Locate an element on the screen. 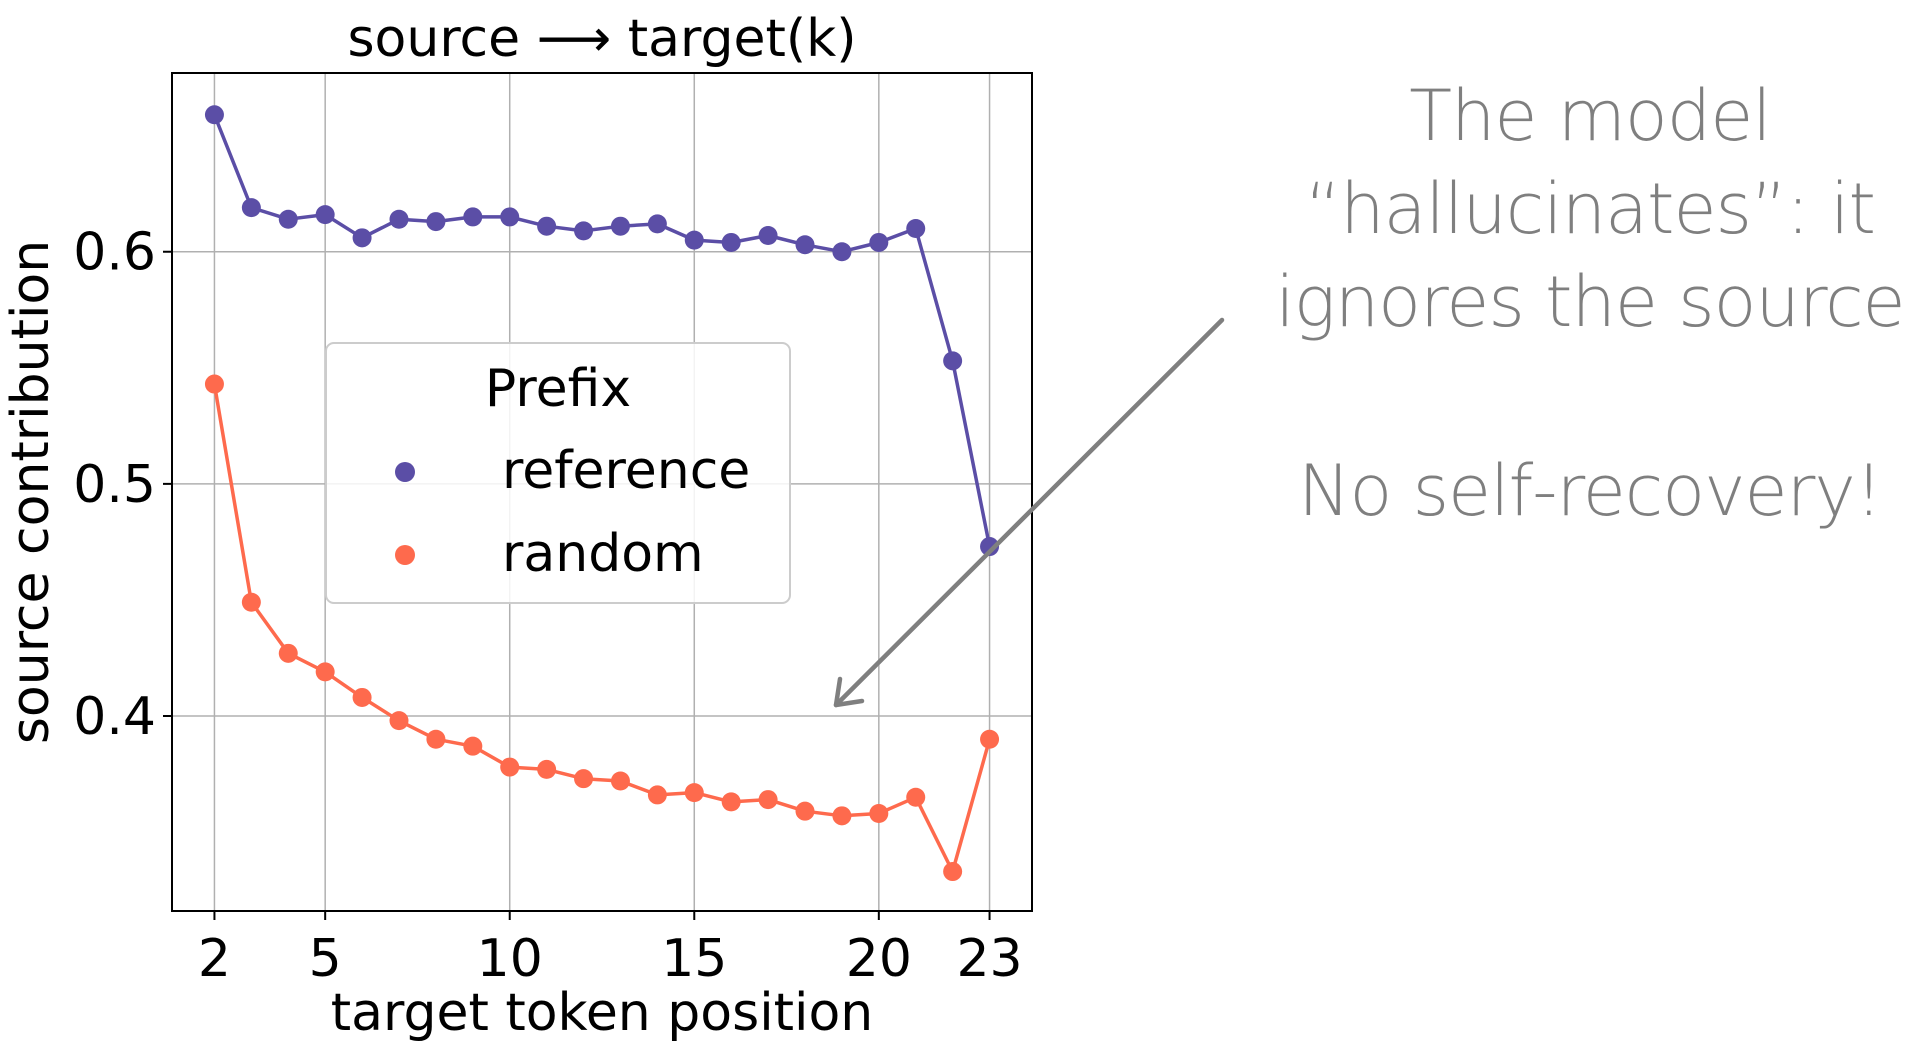 This screenshot has height=1043, width=1909. legend: Prefix reference random is located at coordinates (558, 473).